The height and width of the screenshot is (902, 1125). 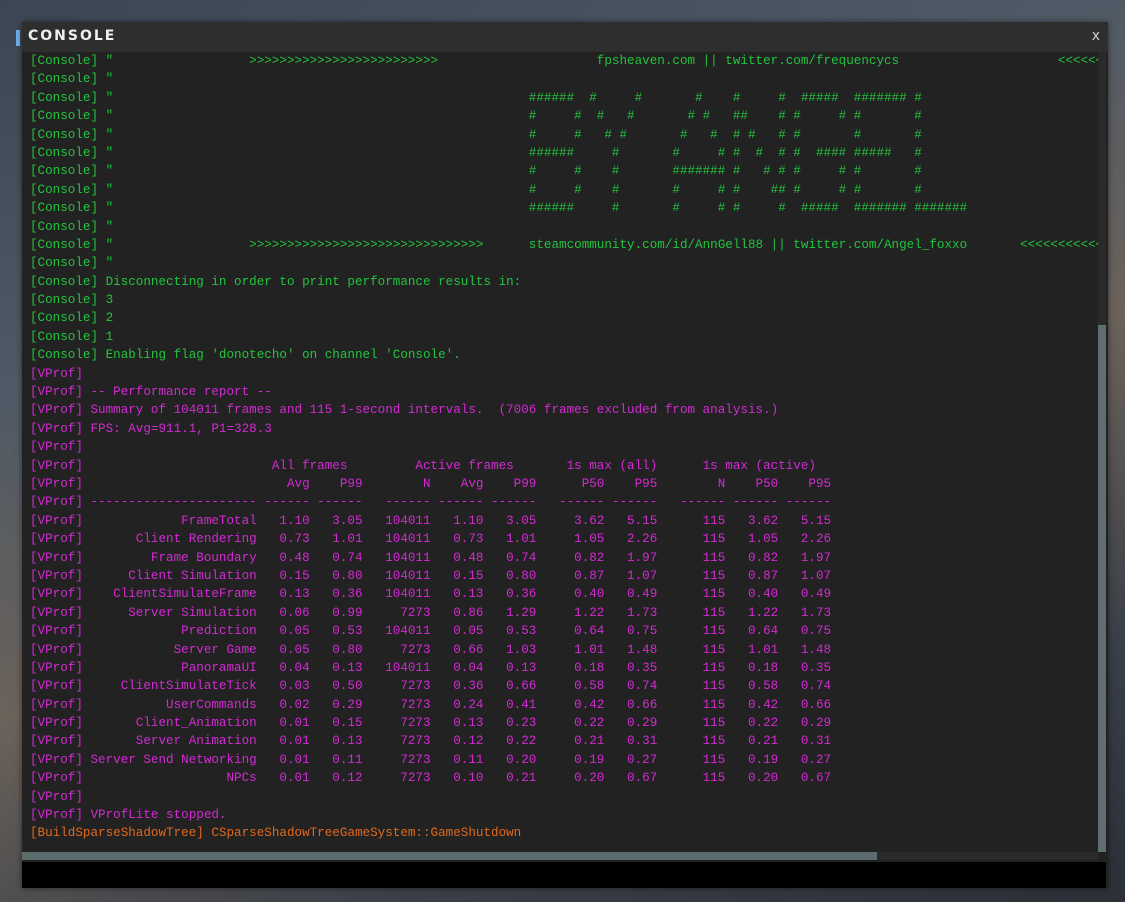 What do you see at coordinates (449, 856) in the screenshot?
I see `horizontal-scrollbar-thumb` at bounding box center [449, 856].